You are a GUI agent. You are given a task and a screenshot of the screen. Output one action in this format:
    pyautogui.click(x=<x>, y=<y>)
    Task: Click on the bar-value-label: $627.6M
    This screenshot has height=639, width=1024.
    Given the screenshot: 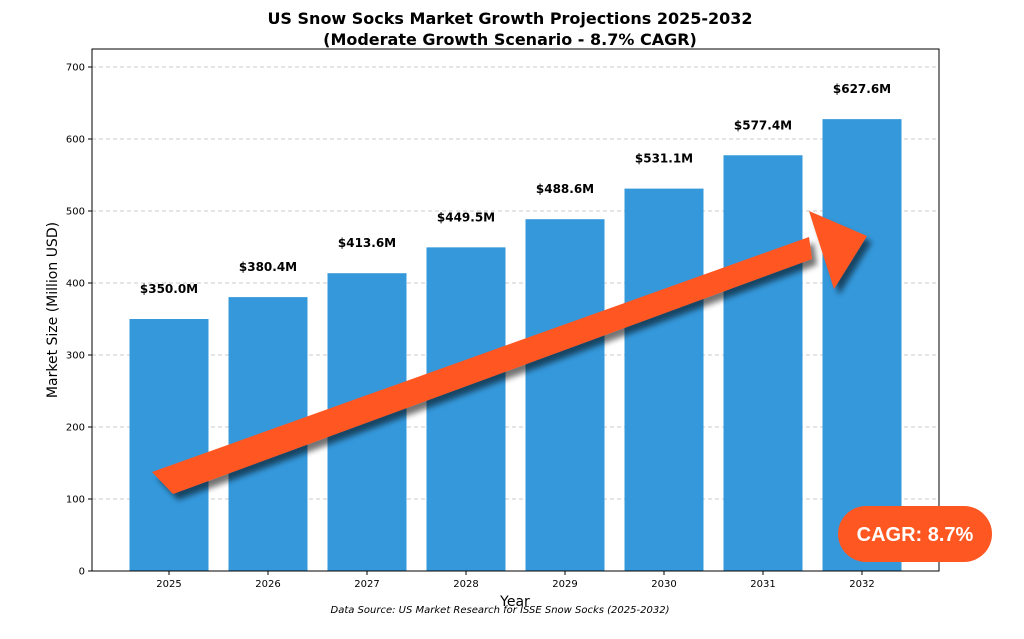 What is the action you would take?
    pyautogui.click(x=862, y=89)
    